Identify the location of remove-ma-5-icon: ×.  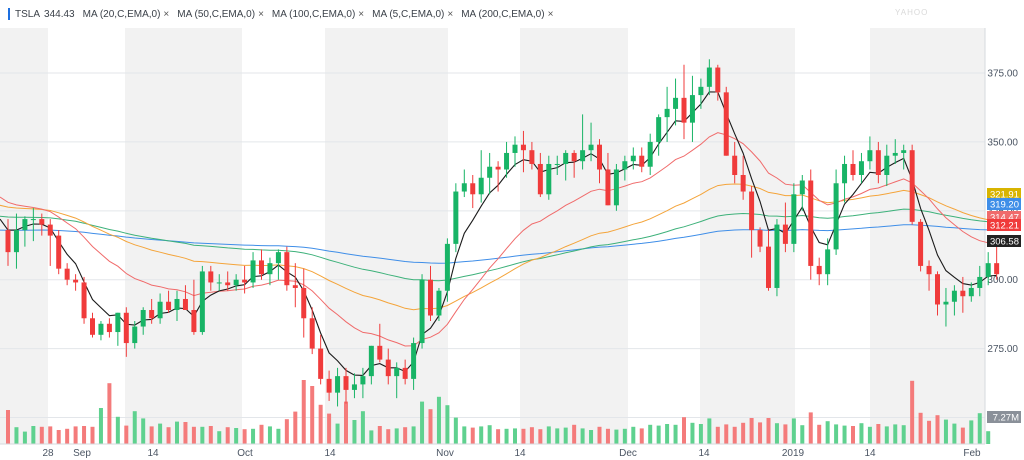
(450, 14).